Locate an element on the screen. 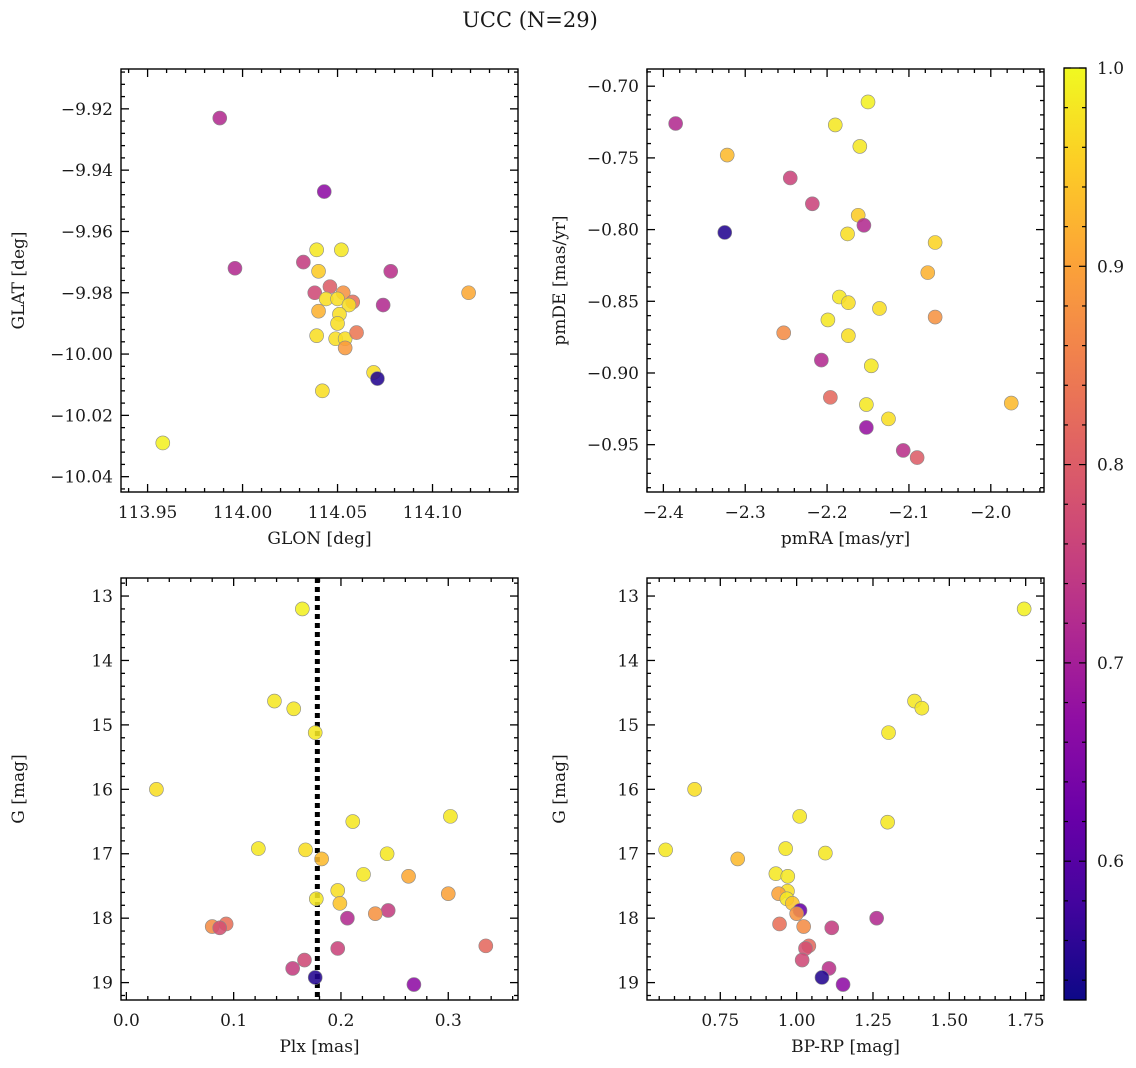 The image size is (1136, 1068). x-tick-label: 1.75 is located at coordinates (1026, 1021).